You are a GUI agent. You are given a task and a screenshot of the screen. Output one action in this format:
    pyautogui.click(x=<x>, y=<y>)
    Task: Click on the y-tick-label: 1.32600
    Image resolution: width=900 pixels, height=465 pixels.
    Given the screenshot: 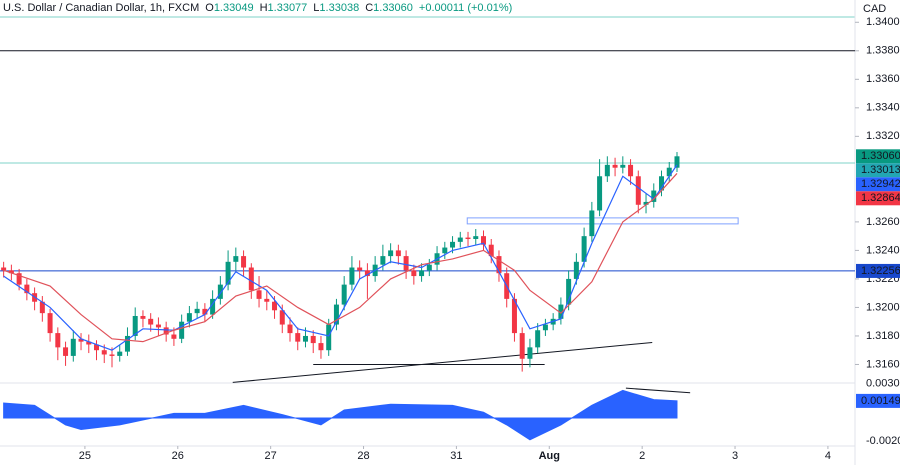 What is the action you would take?
    pyautogui.click(x=883, y=222)
    